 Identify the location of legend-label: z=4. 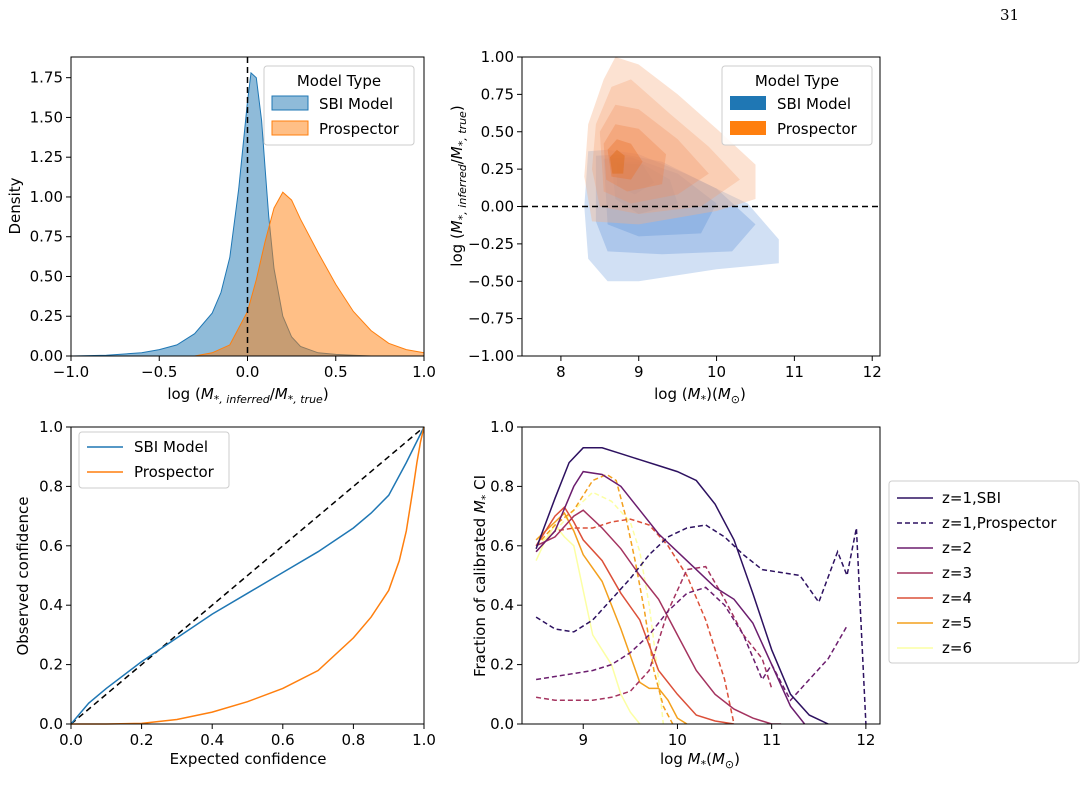
(957, 598).